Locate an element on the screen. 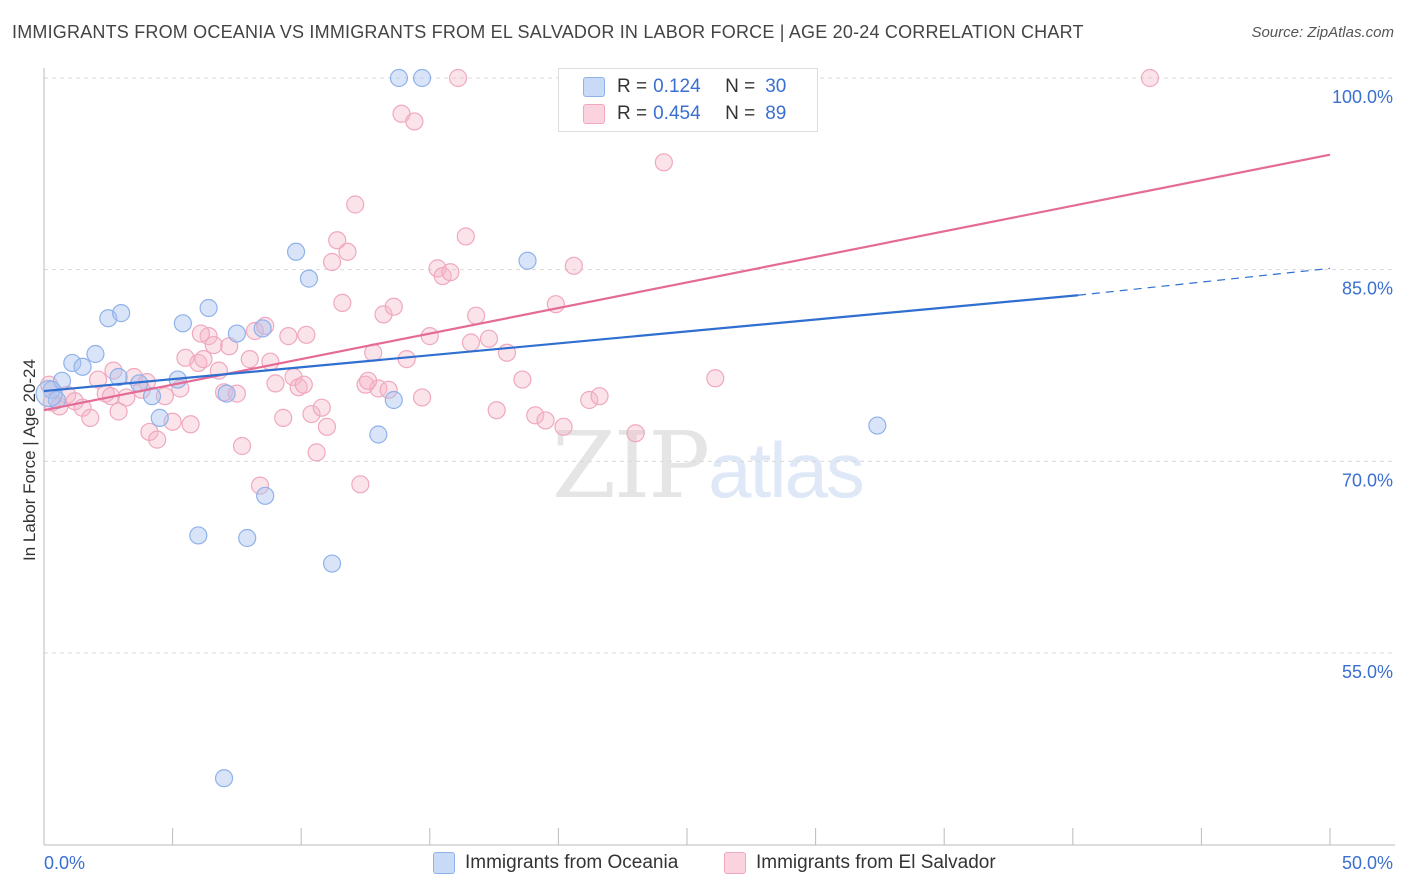 The image size is (1406, 892). legend-n-value: 89 is located at coordinates (776, 113).